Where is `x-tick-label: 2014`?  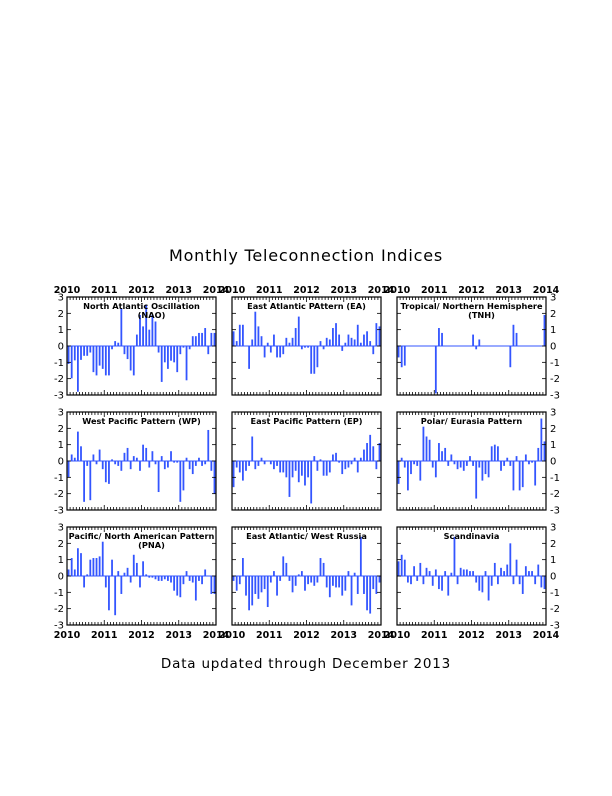
x-tick-label: 2014 is located at coordinates (381, 290).